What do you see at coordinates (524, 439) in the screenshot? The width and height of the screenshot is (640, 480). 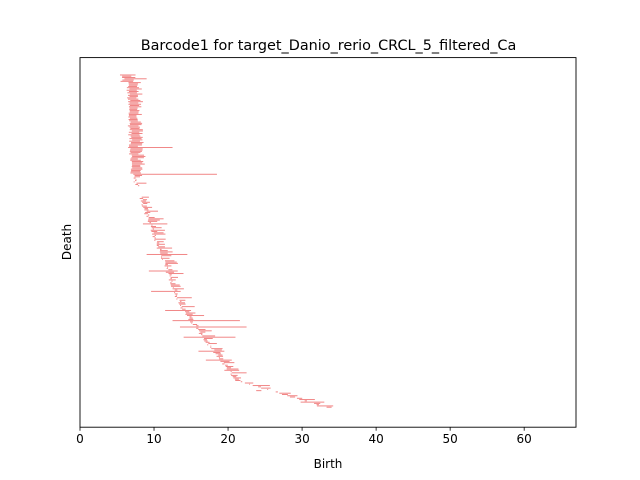 I see `x-tick-label: 60` at bounding box center [524, 439].